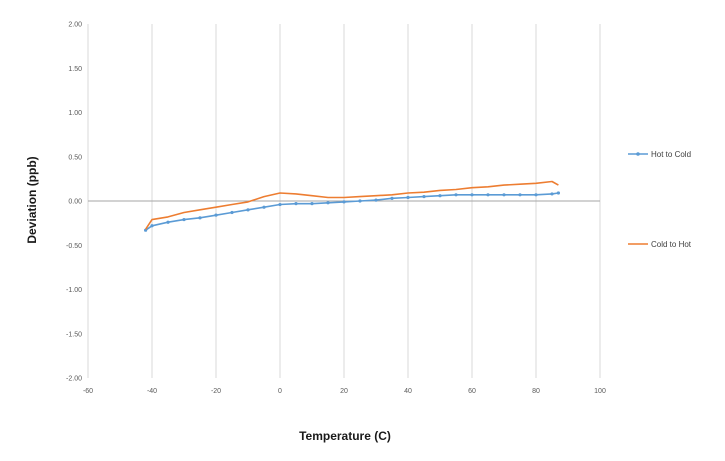  What do you see at coordinates (345, 436) in the screenshot?
I see `x-axis-title: Temperature (C)` at bounding box center [345, 436].